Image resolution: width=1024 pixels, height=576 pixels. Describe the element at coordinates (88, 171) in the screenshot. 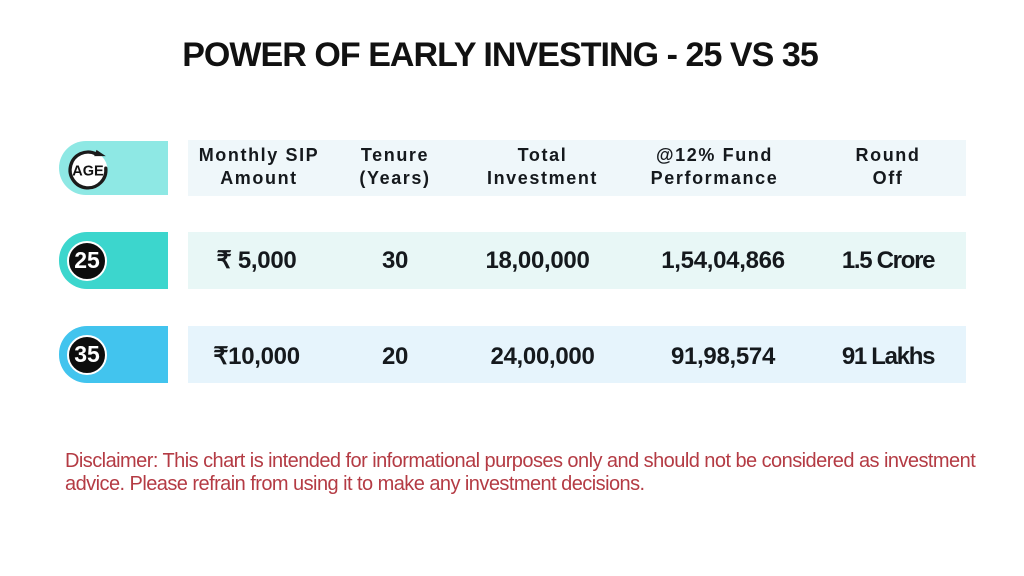

I see `svg-text: AGE` at that location.